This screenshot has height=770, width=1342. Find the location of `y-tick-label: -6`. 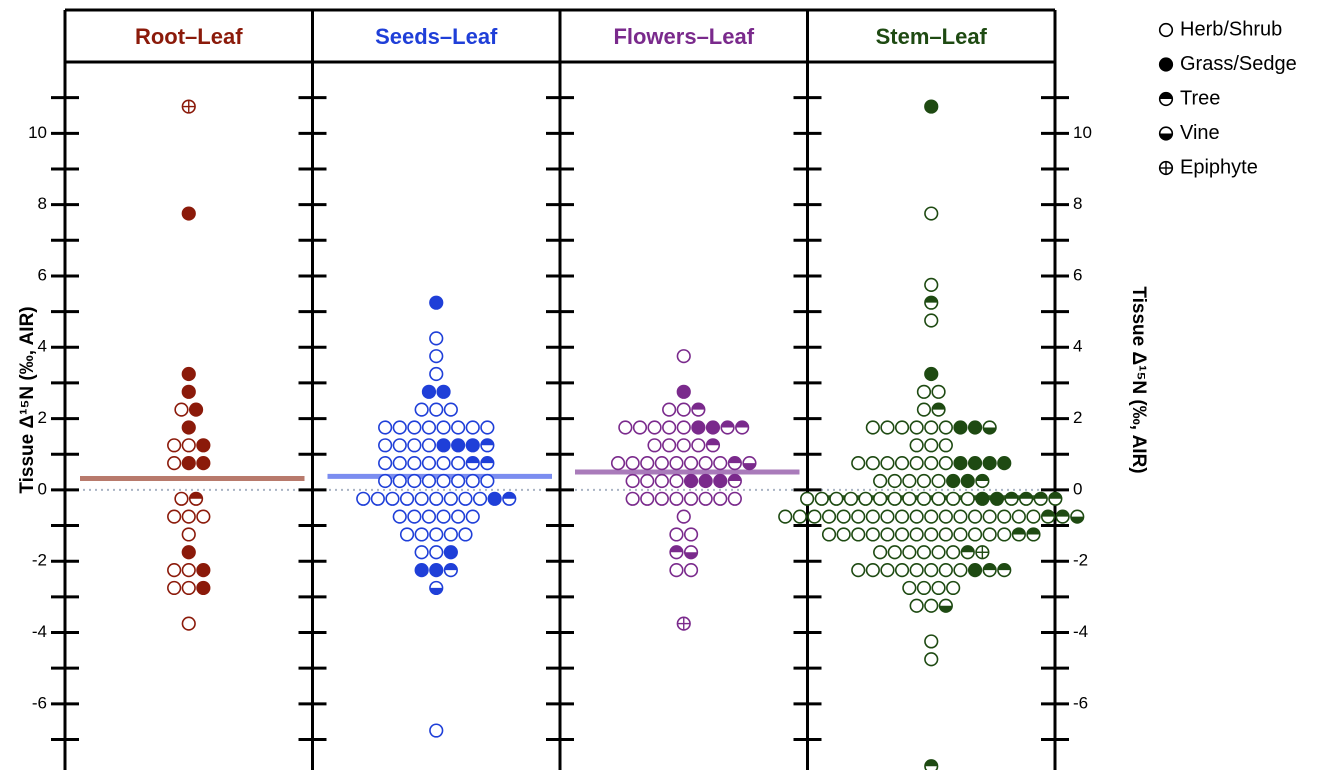

y-tick-label: -6 is located at coordinates (39, 702).